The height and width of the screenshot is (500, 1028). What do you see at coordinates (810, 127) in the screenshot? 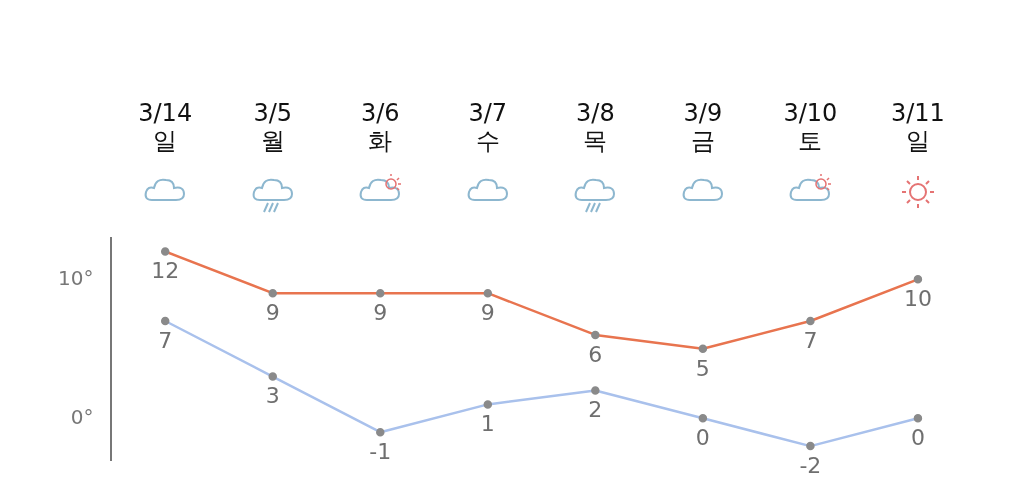
I see `x-tick-label: 3/10 토` at bounding box center [810, 127].